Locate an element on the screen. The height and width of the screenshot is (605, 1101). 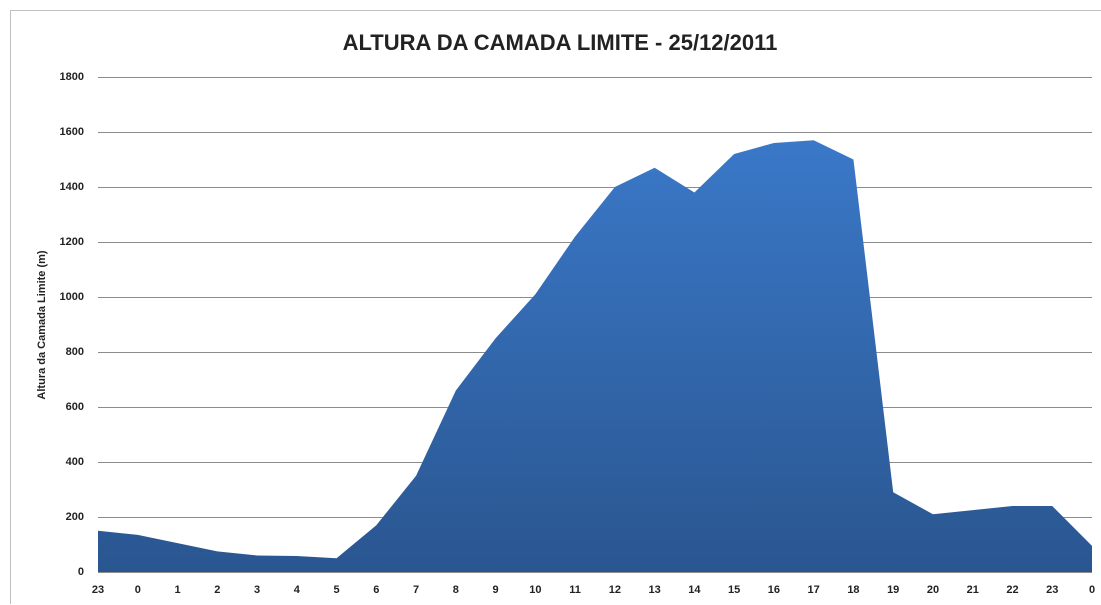
x-tick-label: 14 is located at coordinates (694, 590).